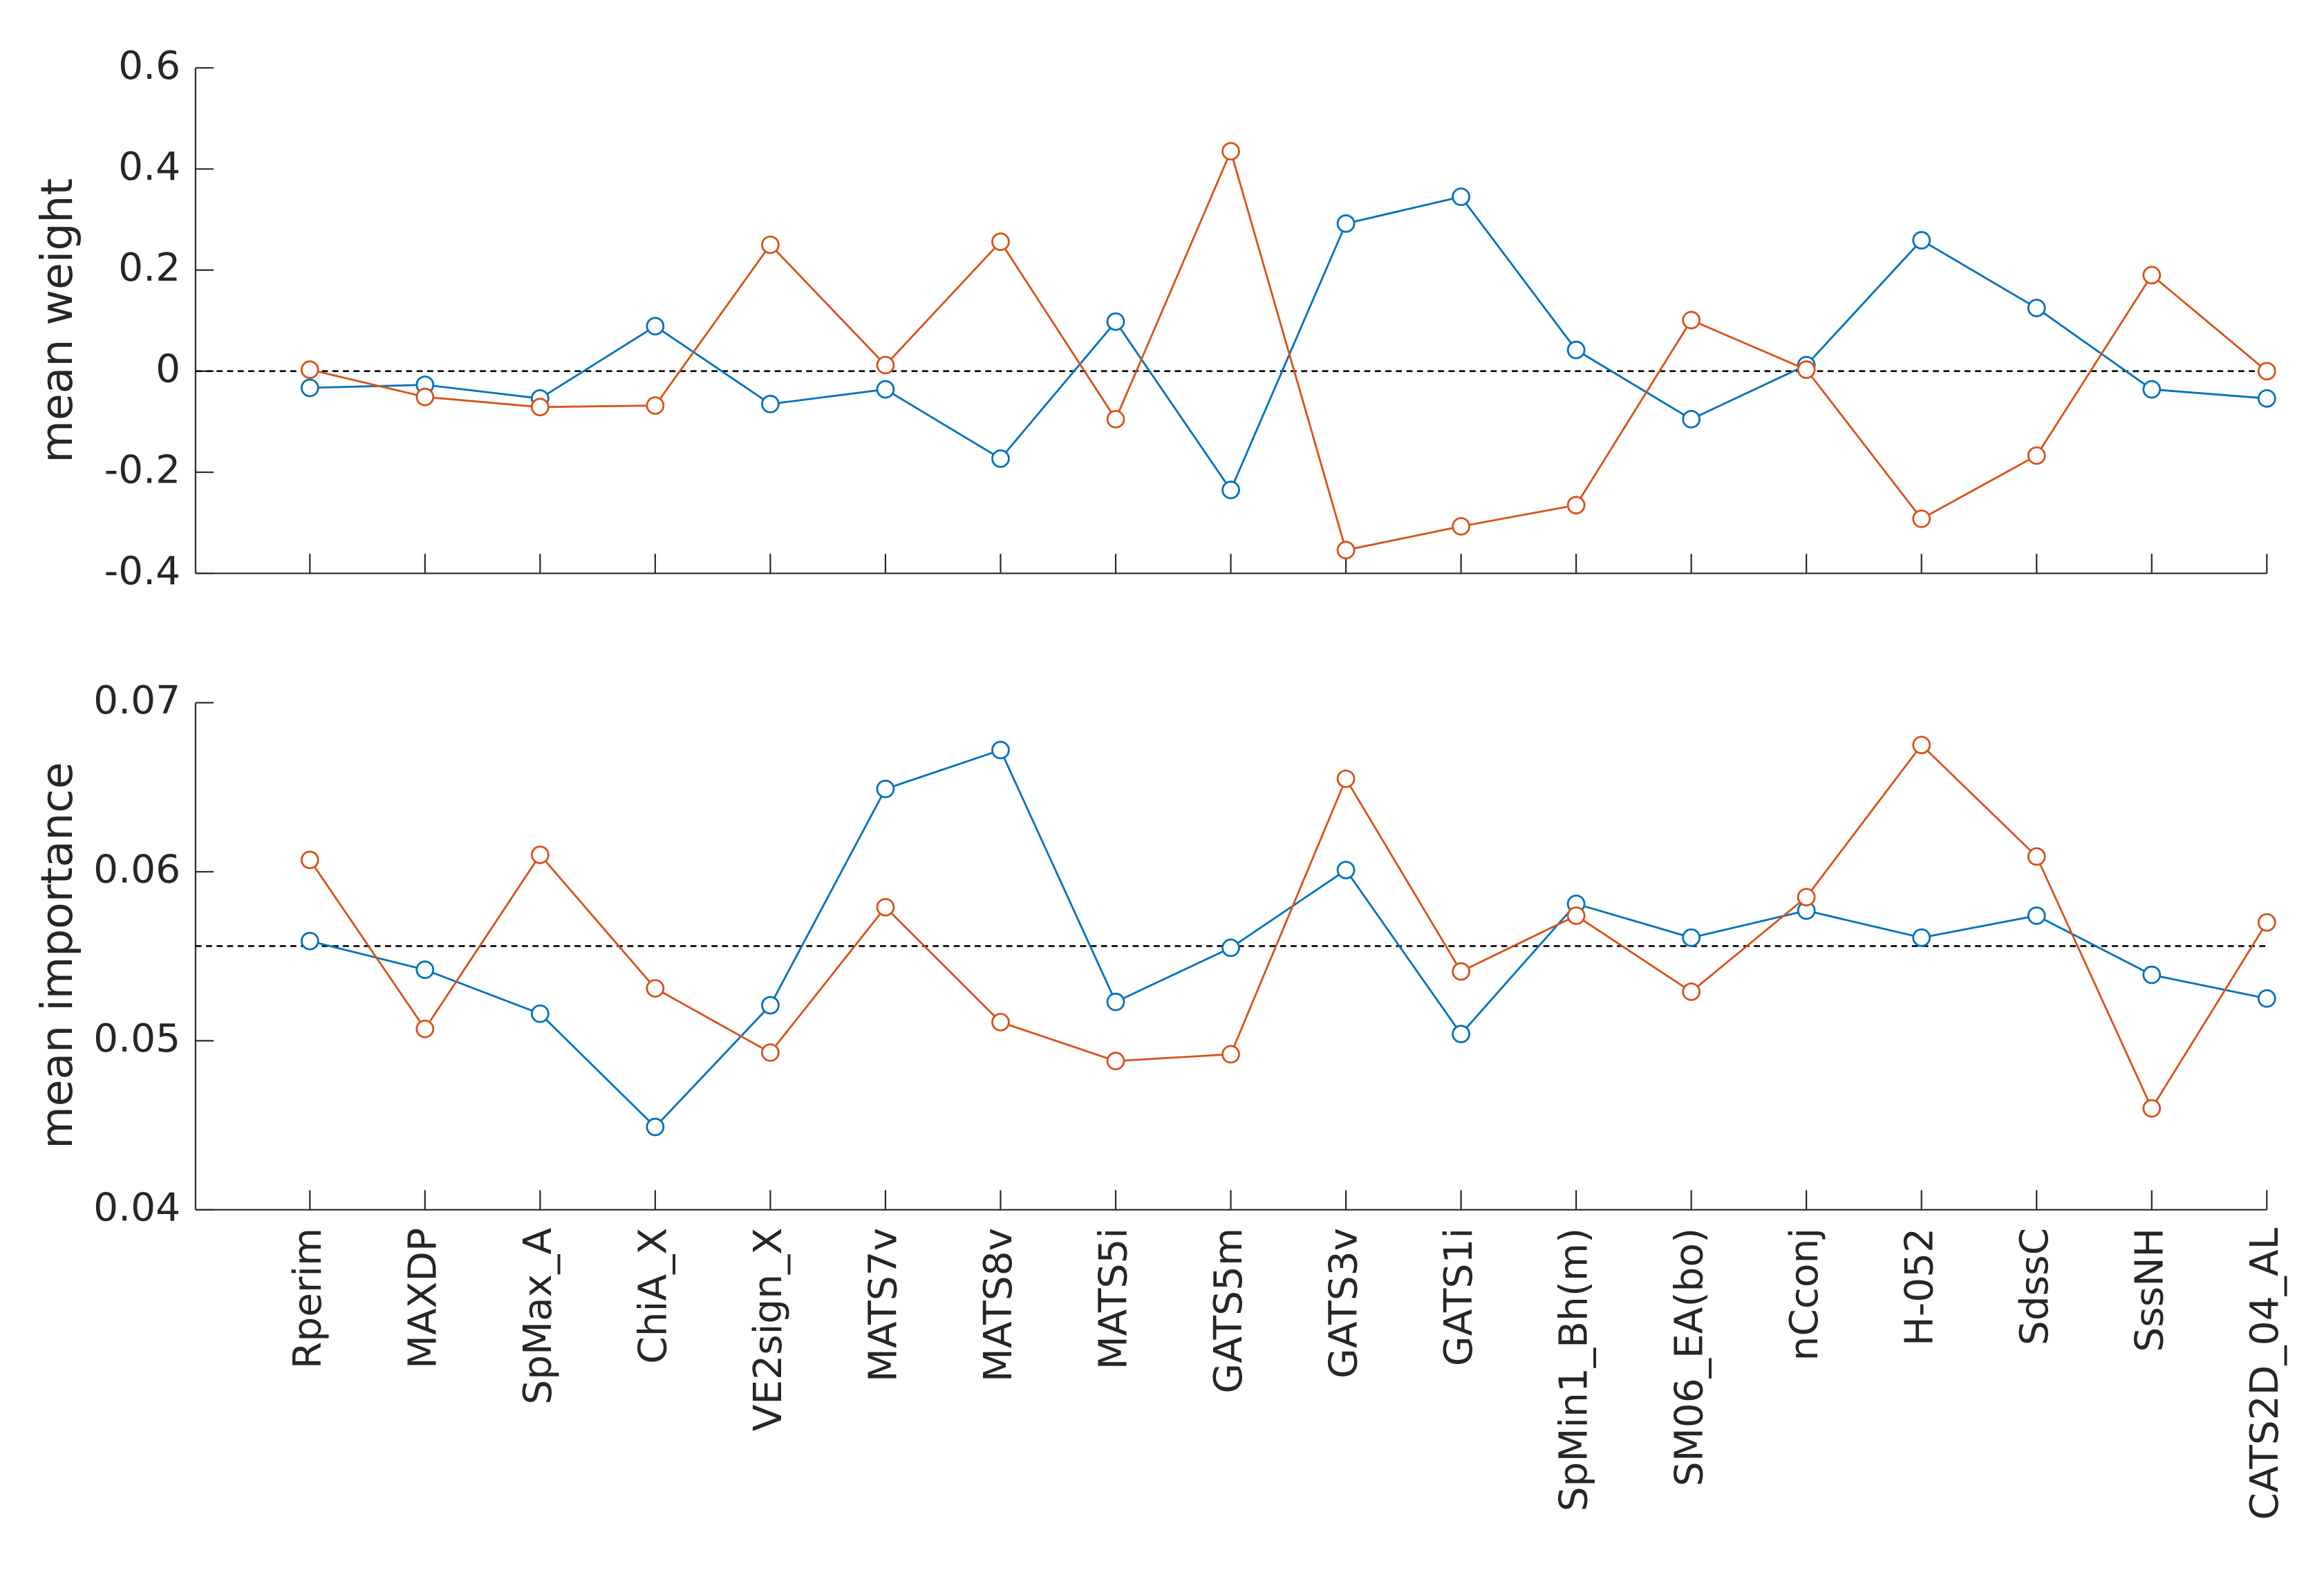 This screenshot has width=2324, height=1577. I want to click on y-tick-label: -0.4, so click(142, 571).